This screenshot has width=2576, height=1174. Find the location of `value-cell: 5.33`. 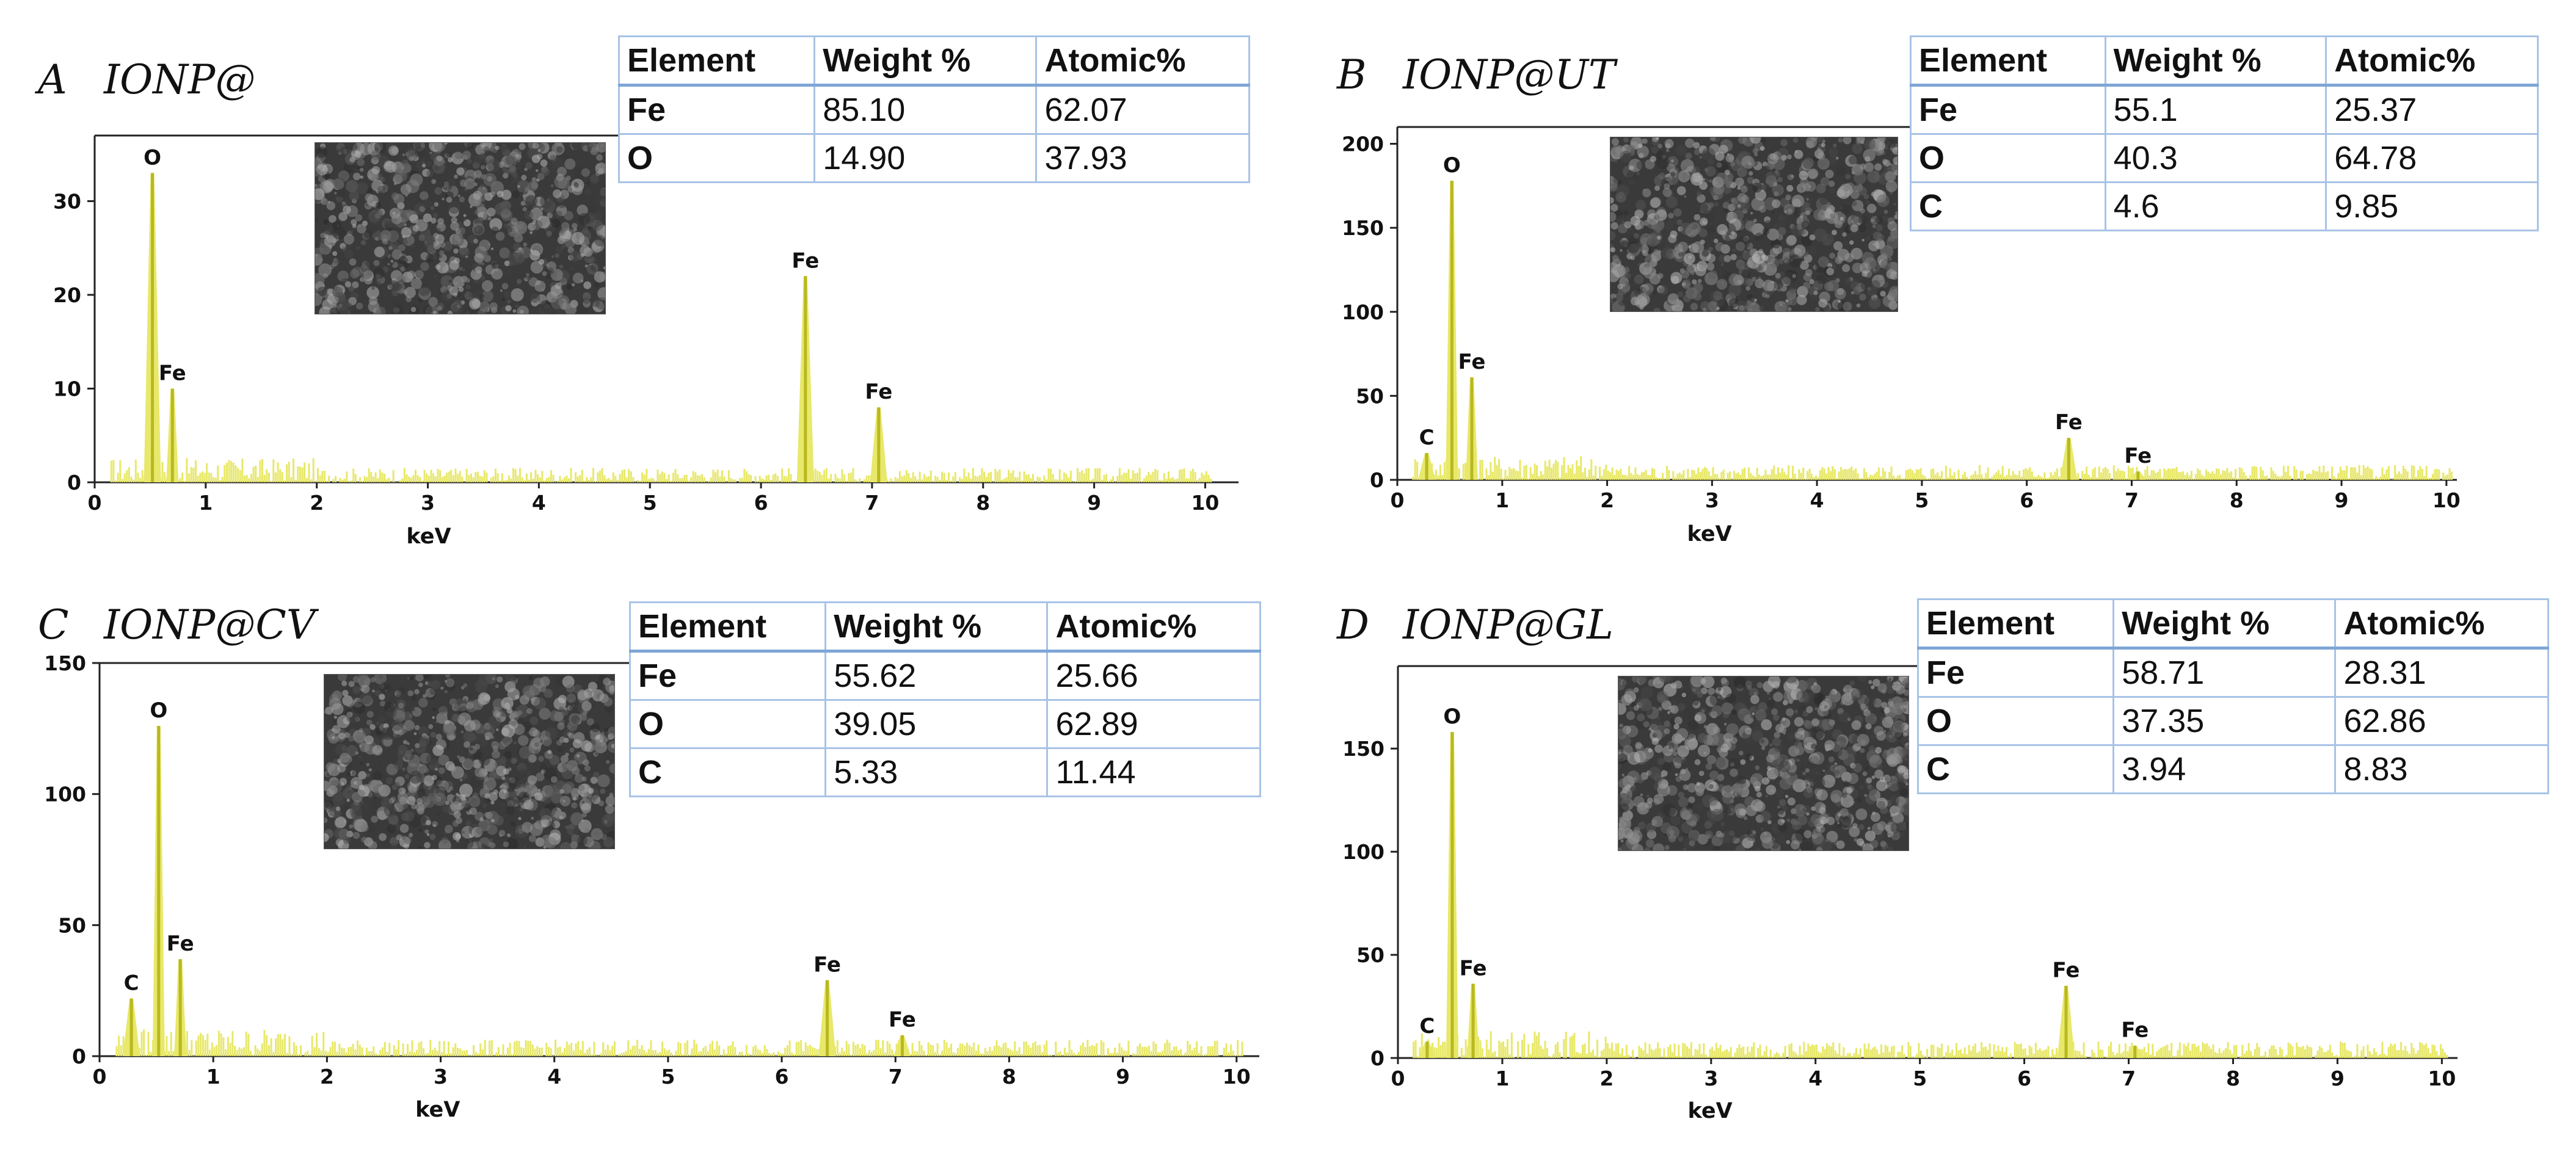

value-cell: 5.33 is located at coordinates (936, 772).